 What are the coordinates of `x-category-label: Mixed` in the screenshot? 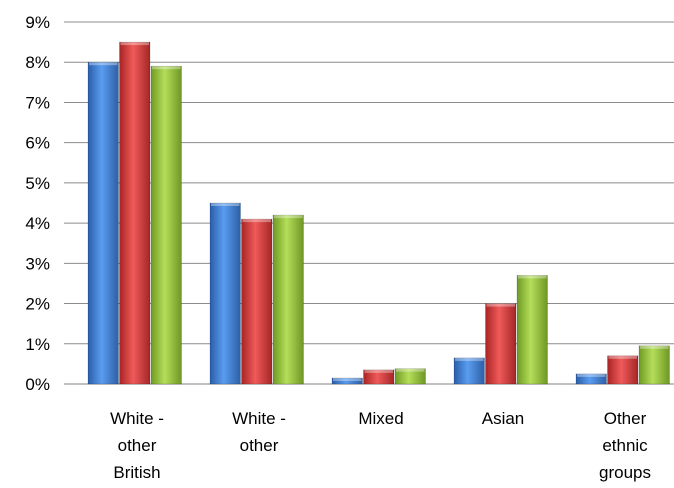 It's located at (380, 418).